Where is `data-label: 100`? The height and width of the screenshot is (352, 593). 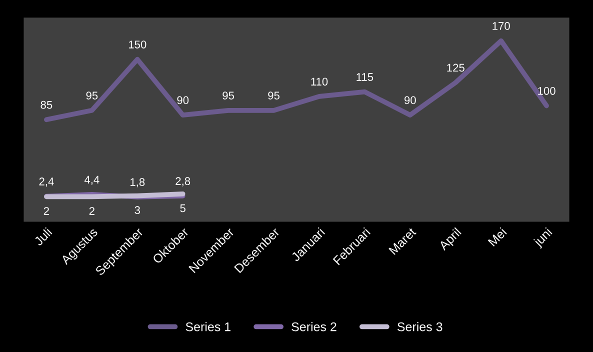 data-label: 100 is located at coordinates (547, 90).